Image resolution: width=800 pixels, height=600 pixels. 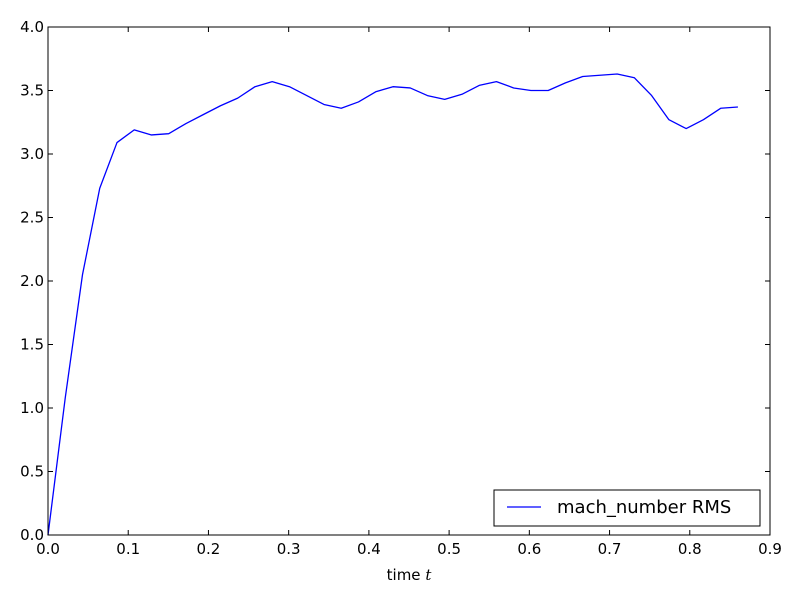 I want to click on legend-label: mach_number RMS, so click(x=644, y=507).